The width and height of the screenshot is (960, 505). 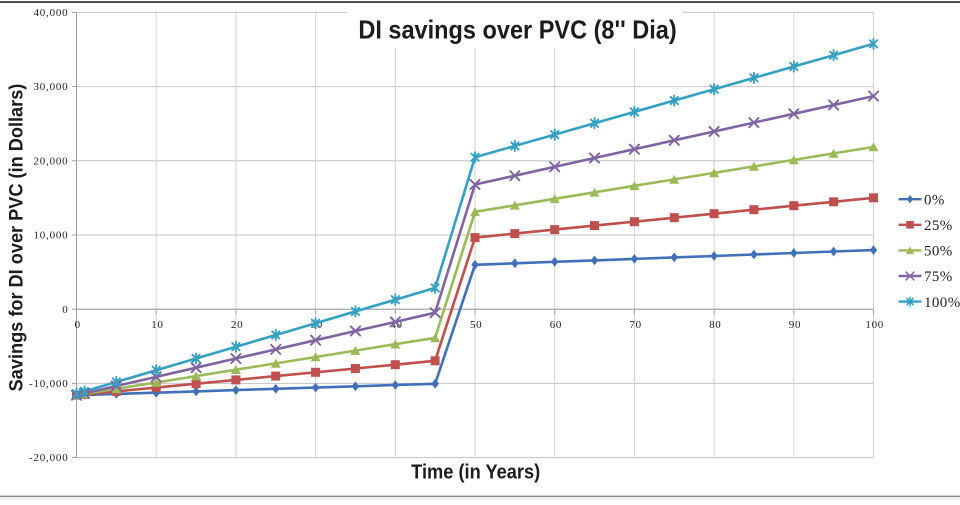 I want to click on svg-text: 0%, so click(x=934, y=200).